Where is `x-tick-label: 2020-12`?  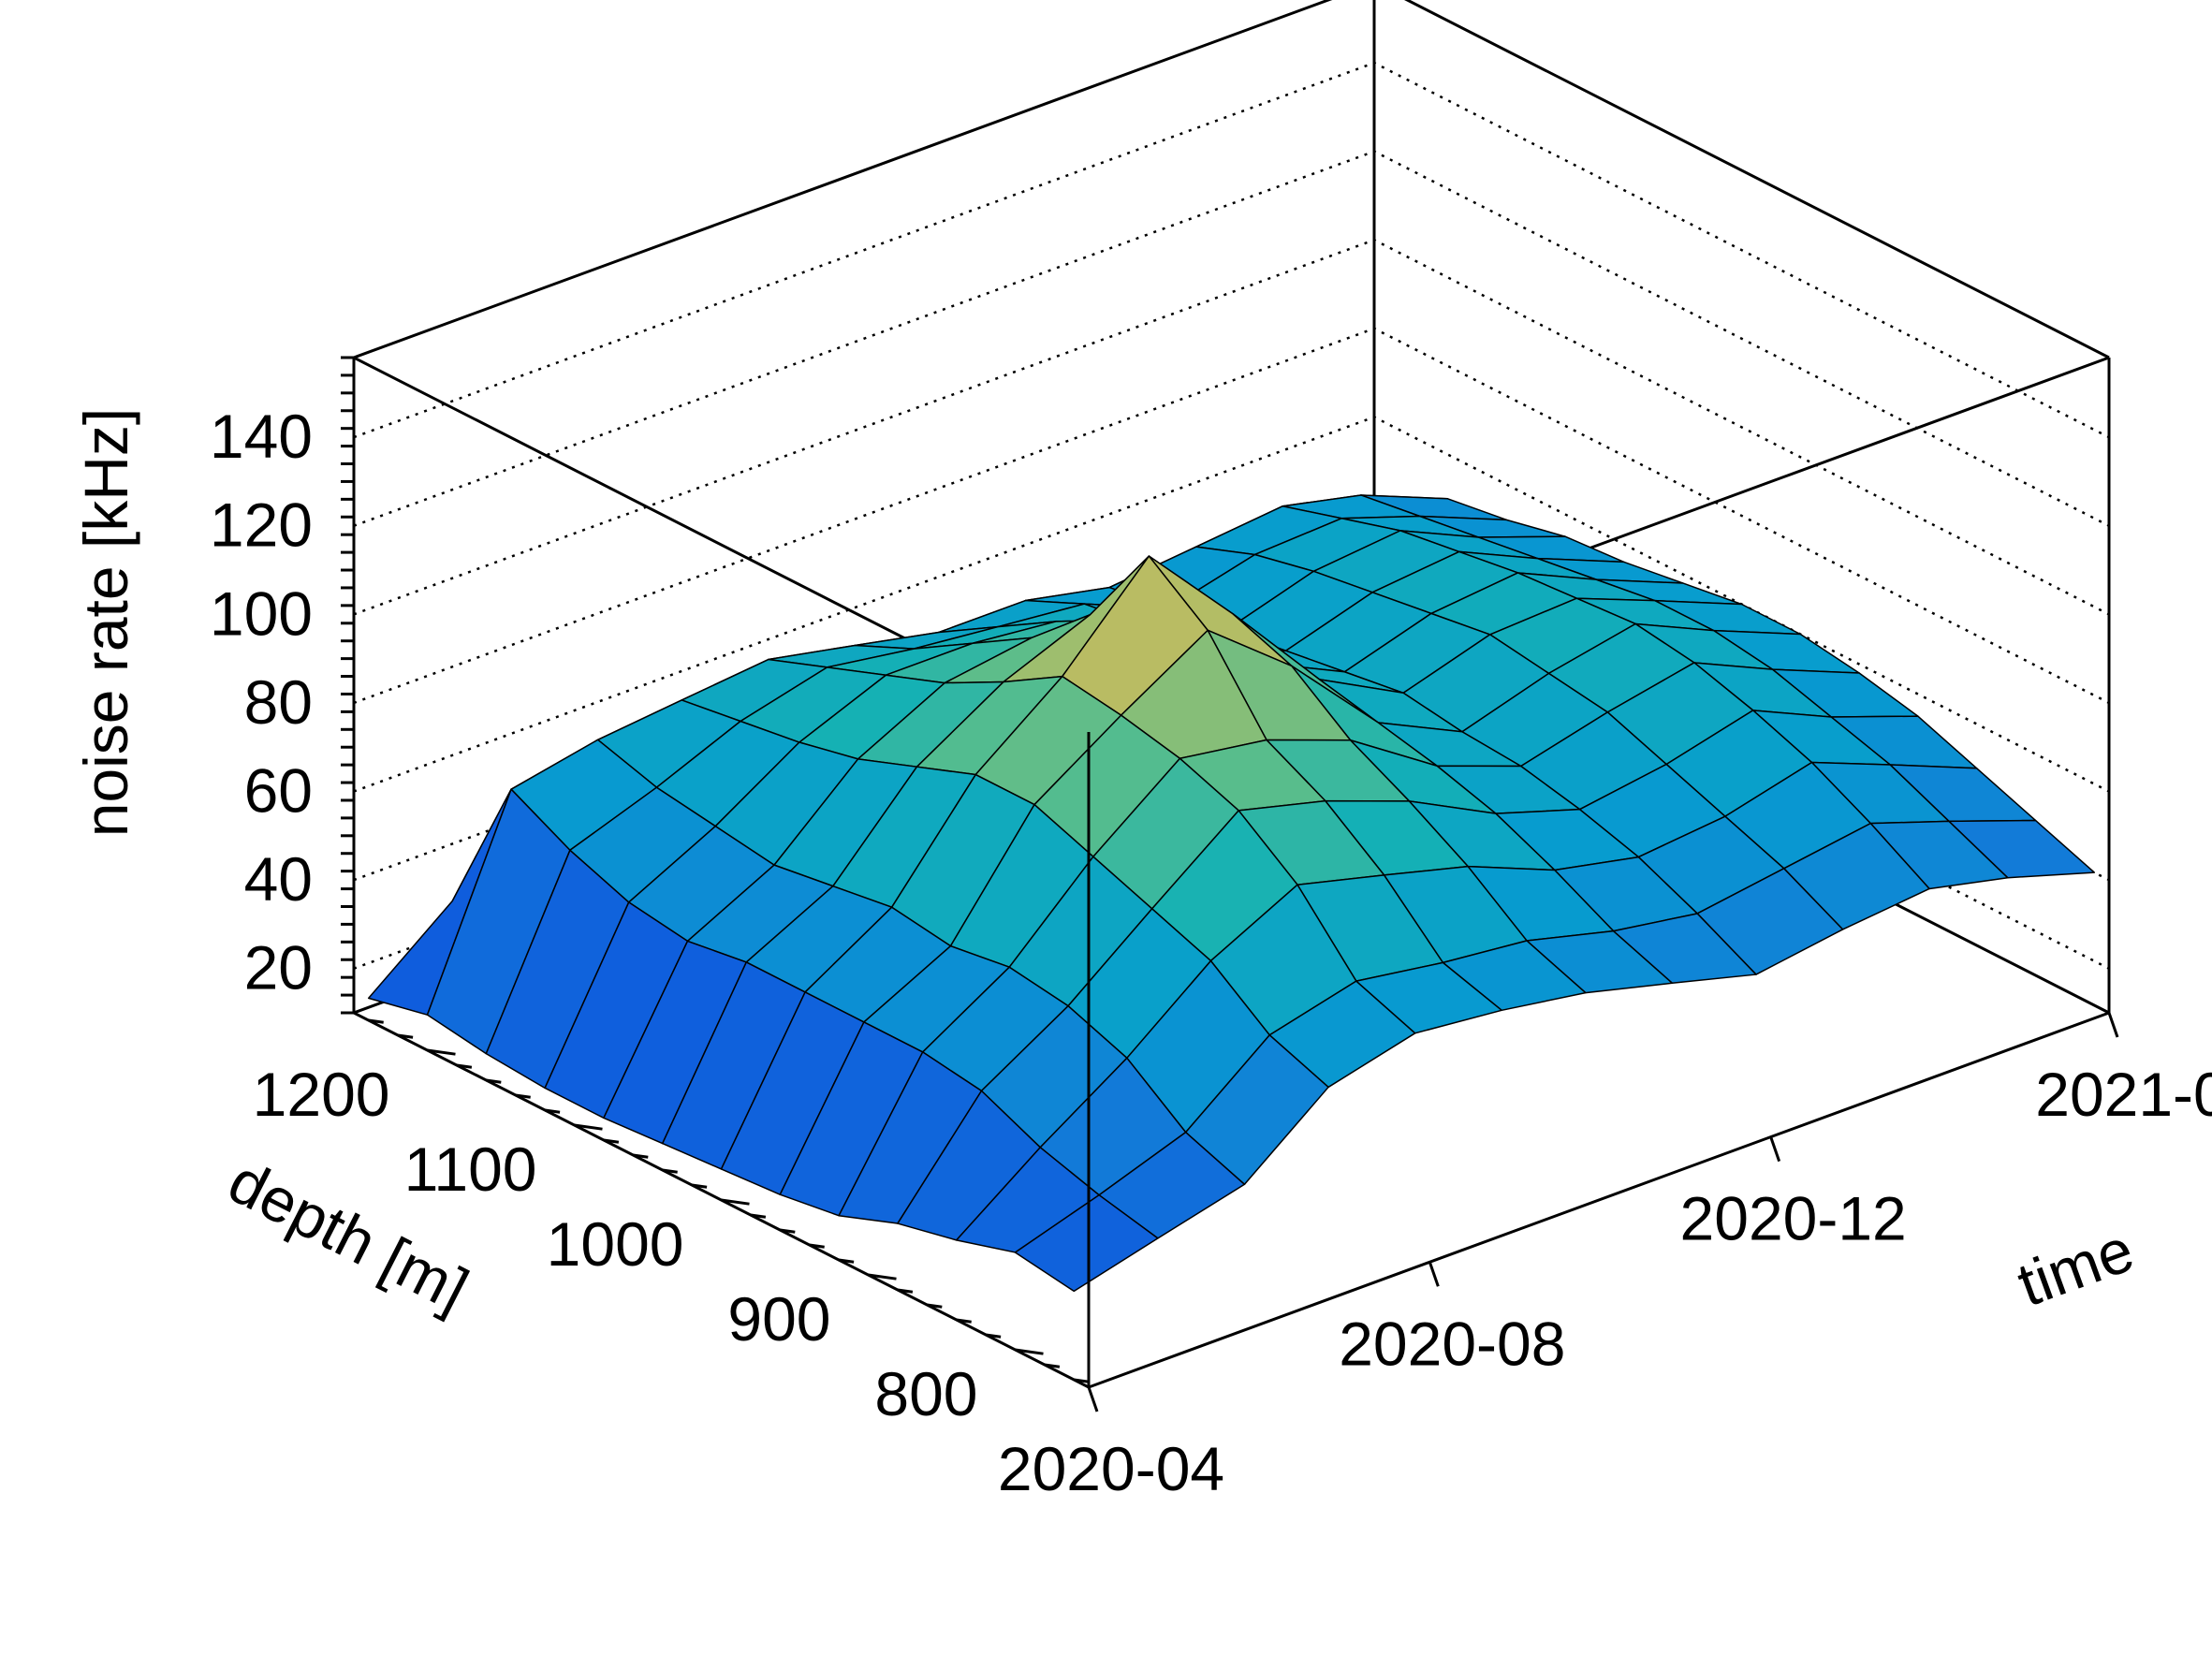 x-tick-label: 2020-12 is located at coordinates (1793, 1218).